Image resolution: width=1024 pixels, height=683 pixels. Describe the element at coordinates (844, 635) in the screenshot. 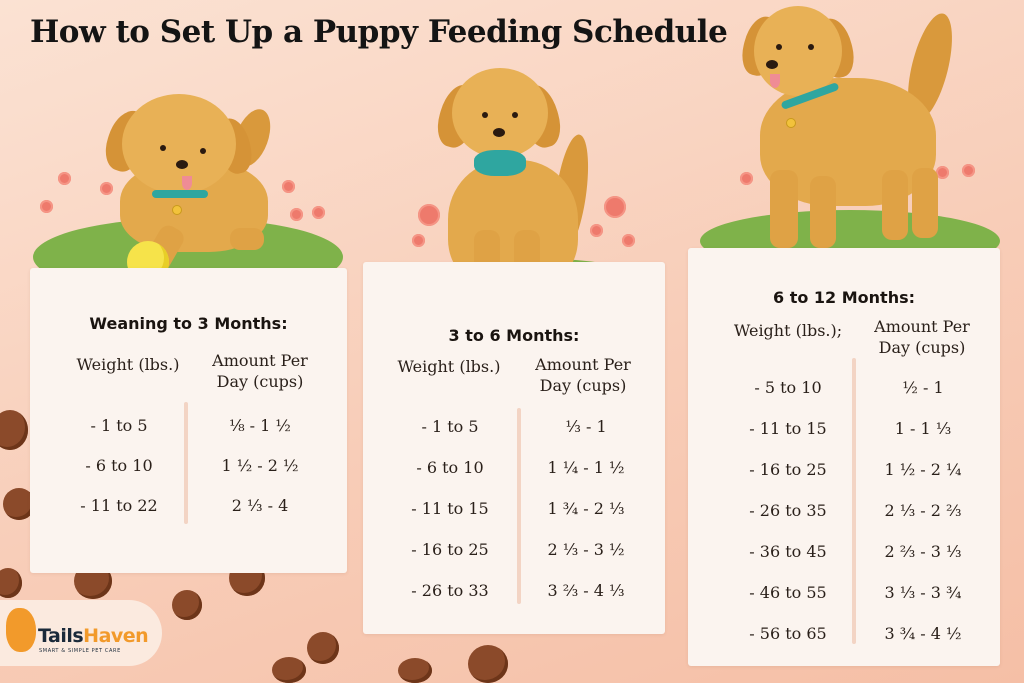

I see `table-row: - 56 to 65 3 ¾ - 4 ½` at that location.